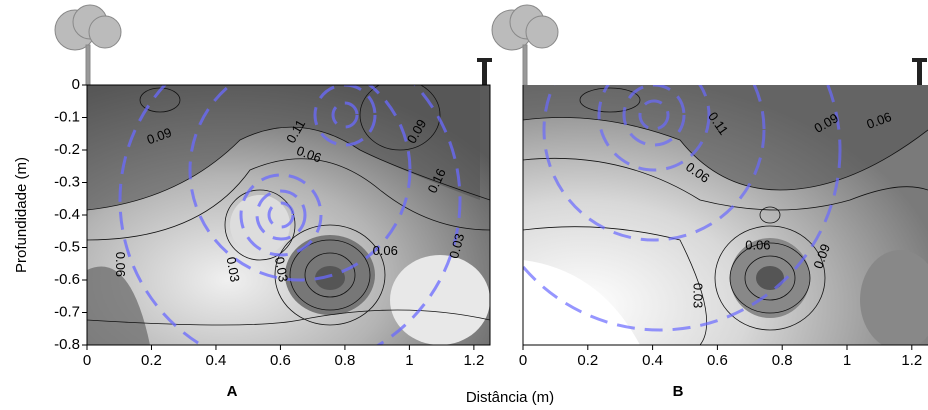 This screenshot has height=410, width=928. I want to click on x-axis-label: Distância (m), so click(510, 397).